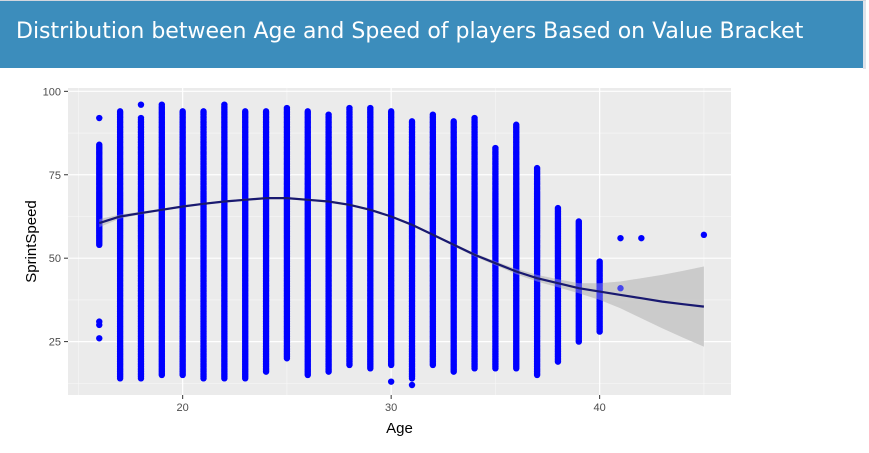 This screenshot has width=869, height=453. What do you see at coordinates (864, 35) in the screenshot?
I see `header-edge` at bounding box center [864, 35].